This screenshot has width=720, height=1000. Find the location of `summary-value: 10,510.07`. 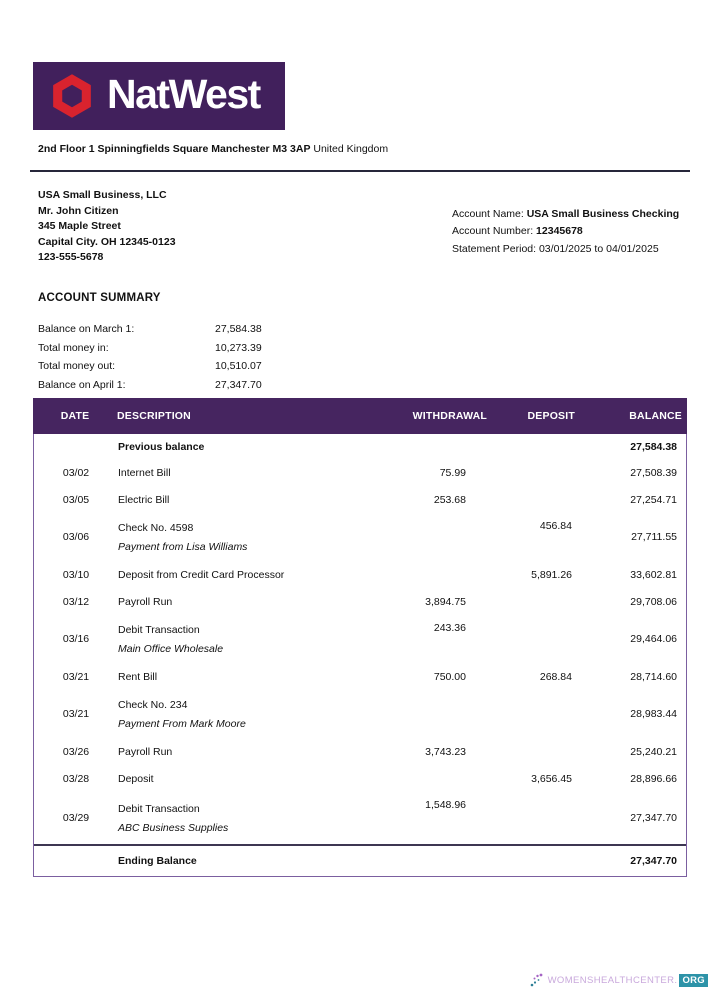

summary-value: 10,510.07 is located at coordinates (238, 366).